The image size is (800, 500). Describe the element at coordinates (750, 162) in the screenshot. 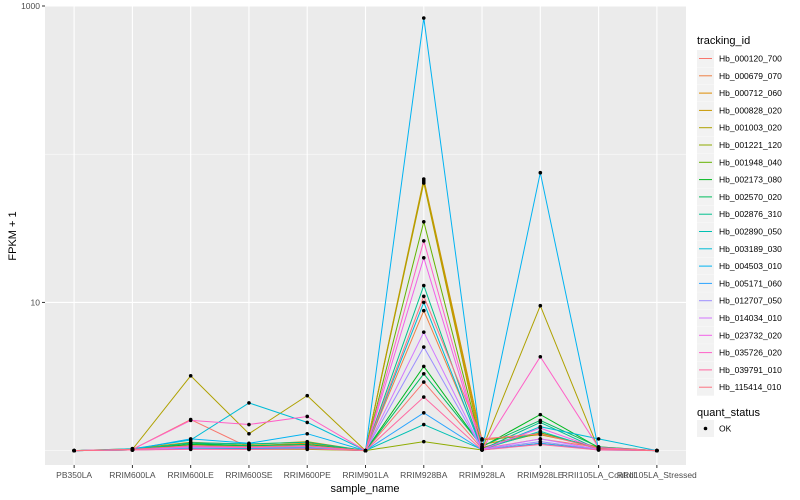

I see `legend-label: Hb_001948_040` at that location.